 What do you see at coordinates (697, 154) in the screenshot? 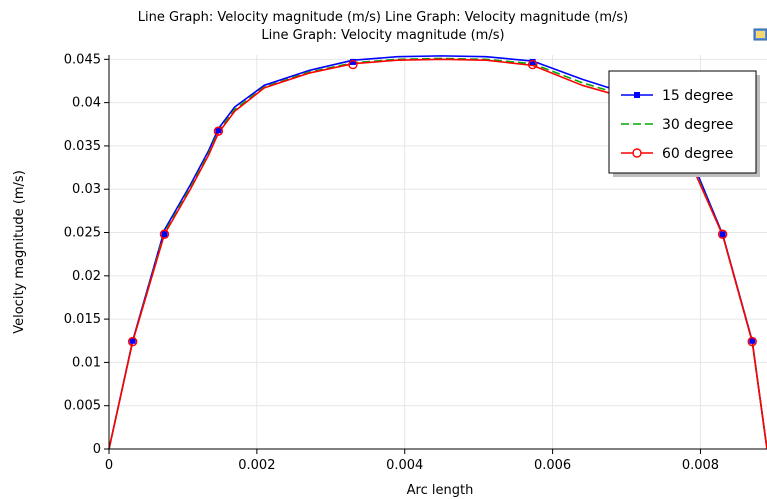
I see `legend-label: 60 degree` at bounding box center [697, 154].